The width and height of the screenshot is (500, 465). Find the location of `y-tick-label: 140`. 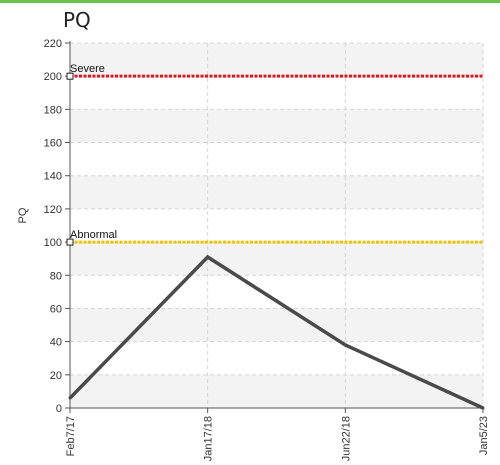

y-tick-label: 140 is located at coordinates (53, 177).